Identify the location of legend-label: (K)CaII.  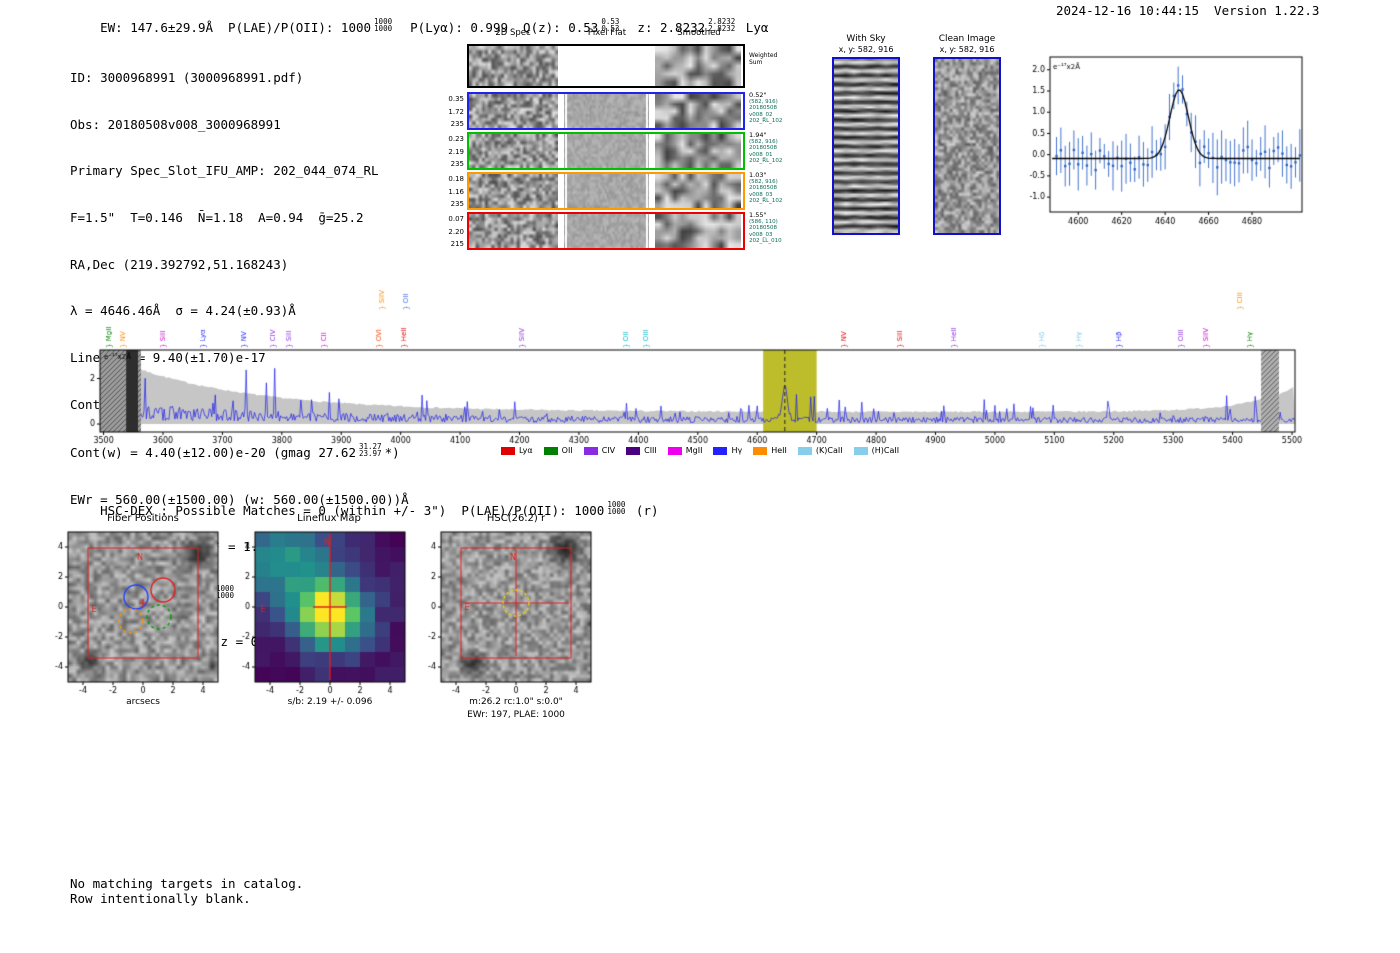
(829, 450).